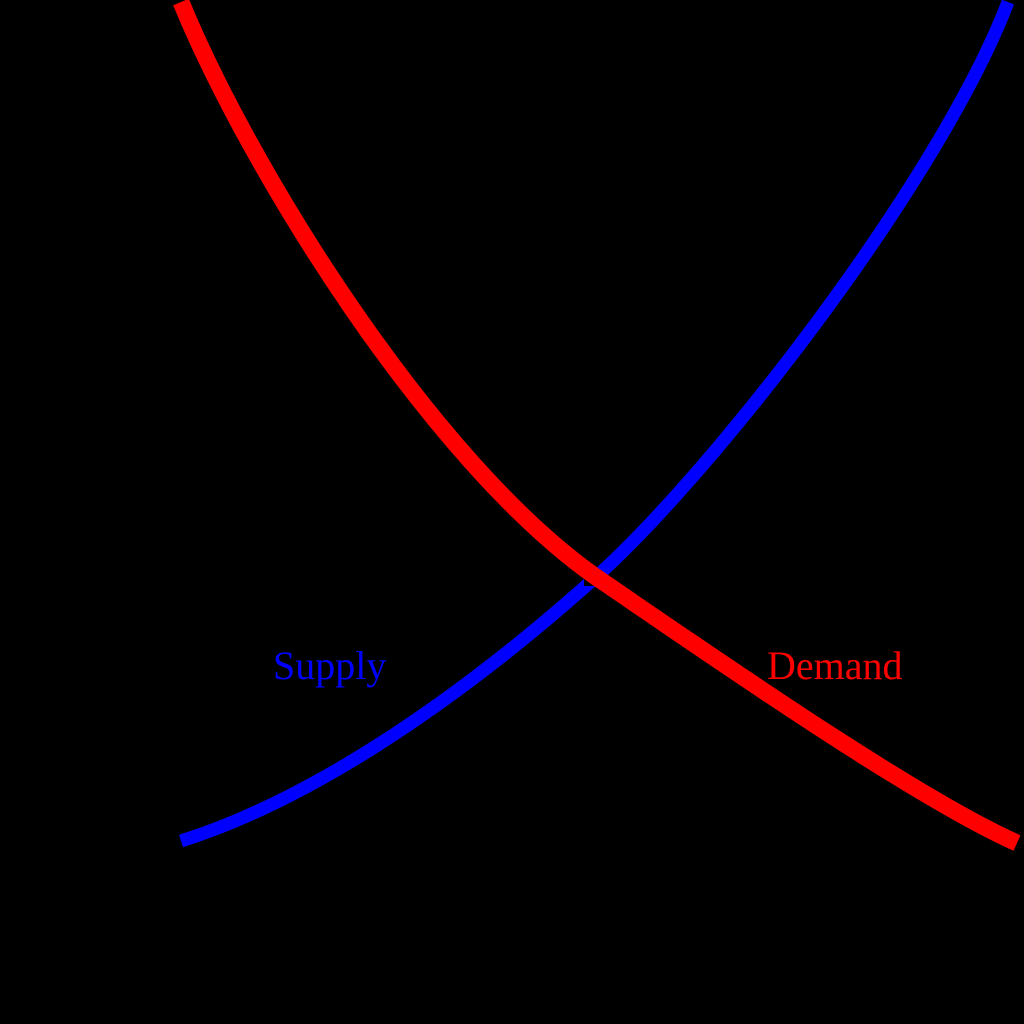 This screenshot has width=1024, height=1024. What do you see at coordinates (835, 665) in the screenshot?
I see `demand-label: Demand` at bounding box center [835, 665].